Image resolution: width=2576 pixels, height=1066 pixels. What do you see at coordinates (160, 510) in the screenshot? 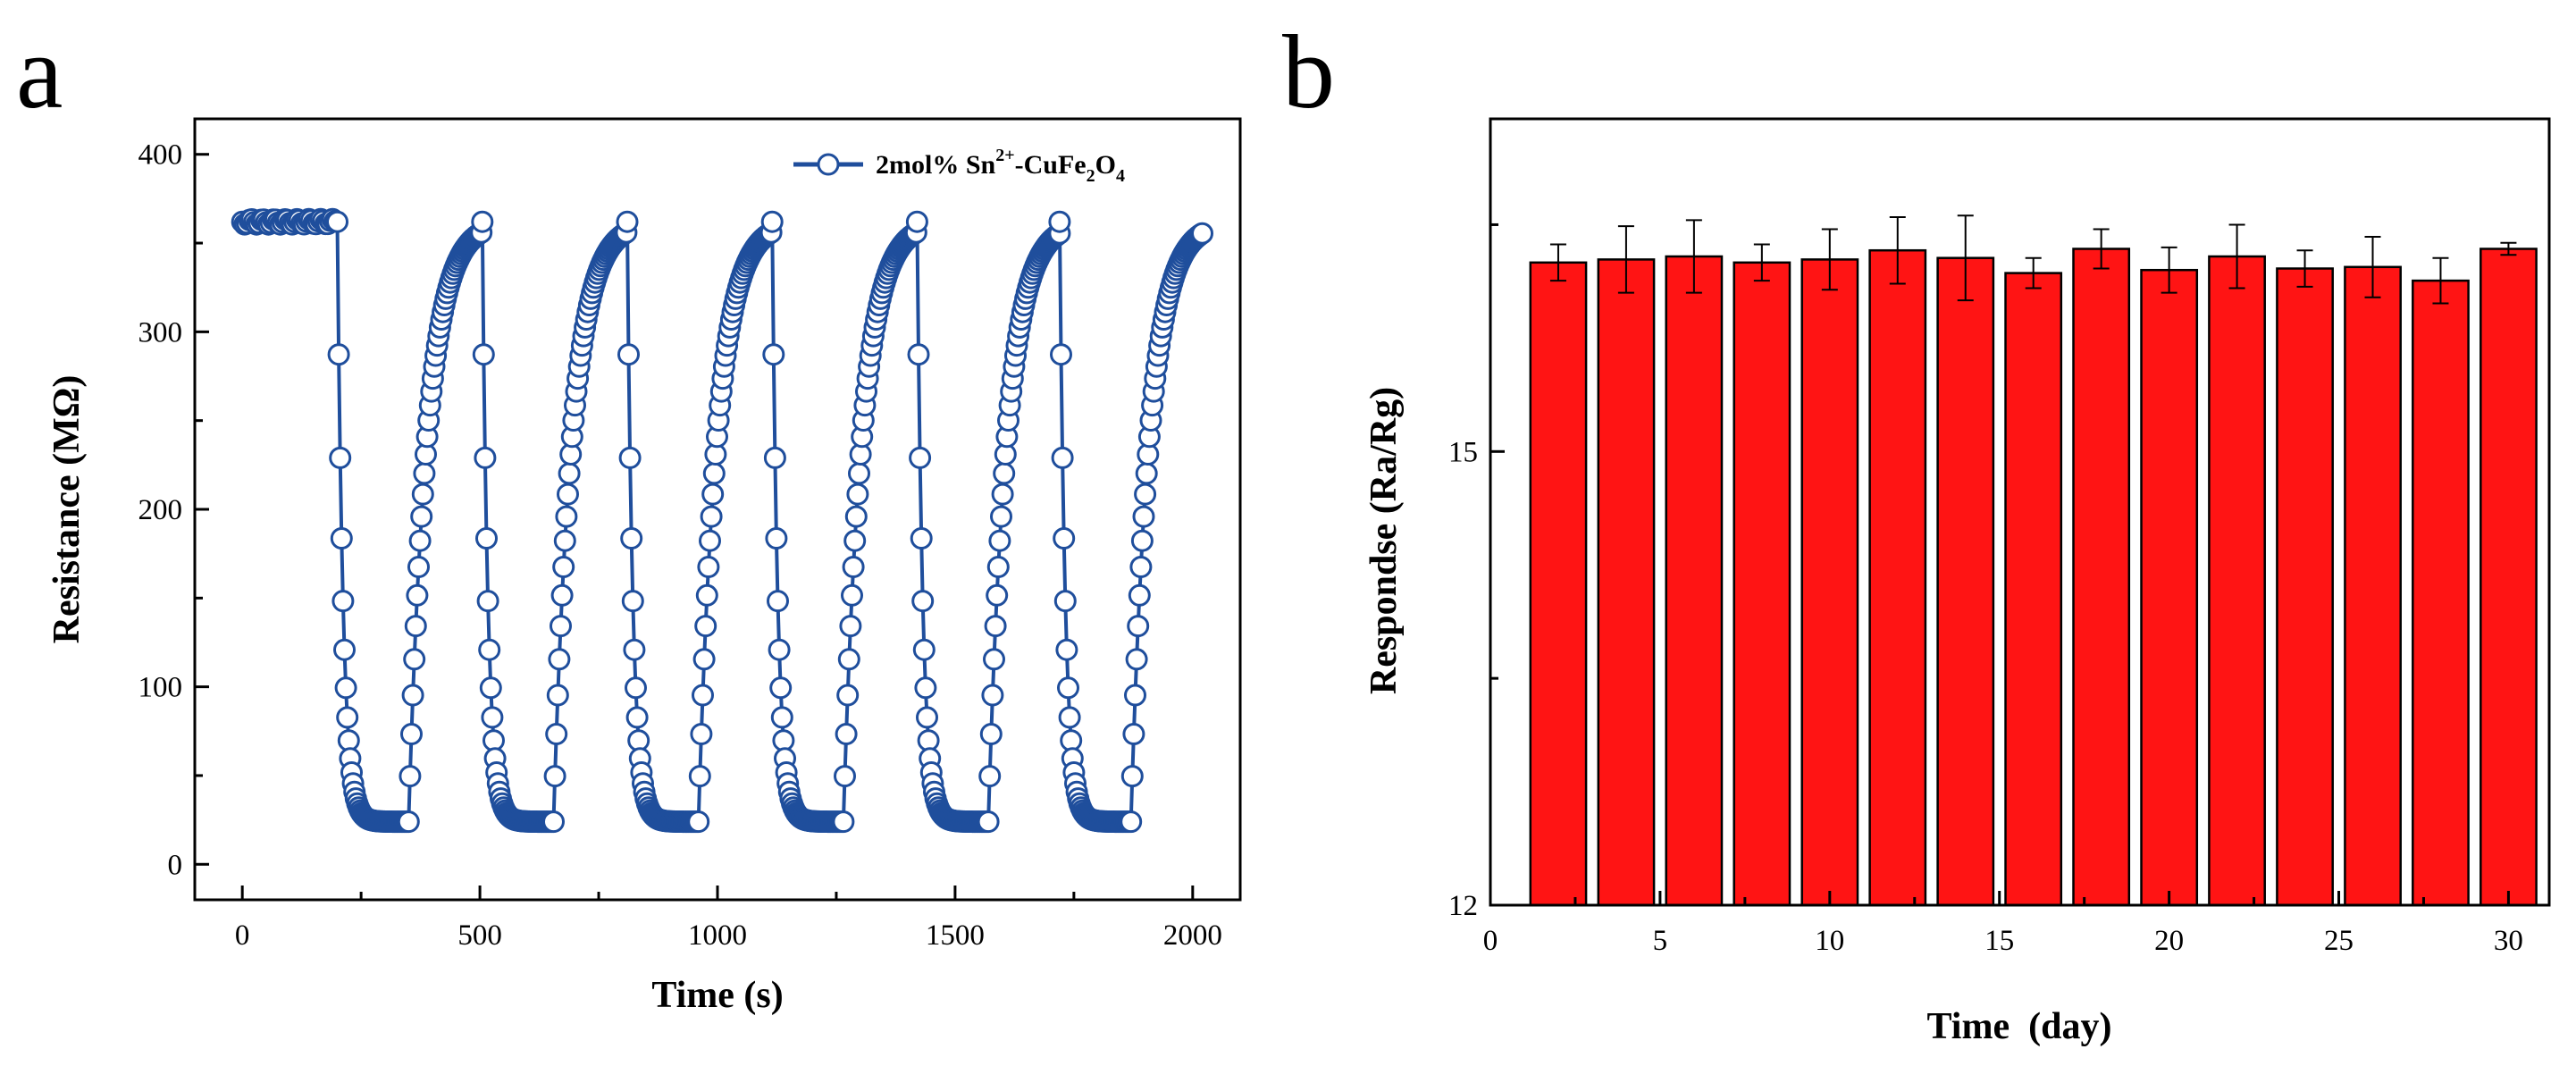
I see `y-tick-label-a: 200` at bounding box center [160, 510].